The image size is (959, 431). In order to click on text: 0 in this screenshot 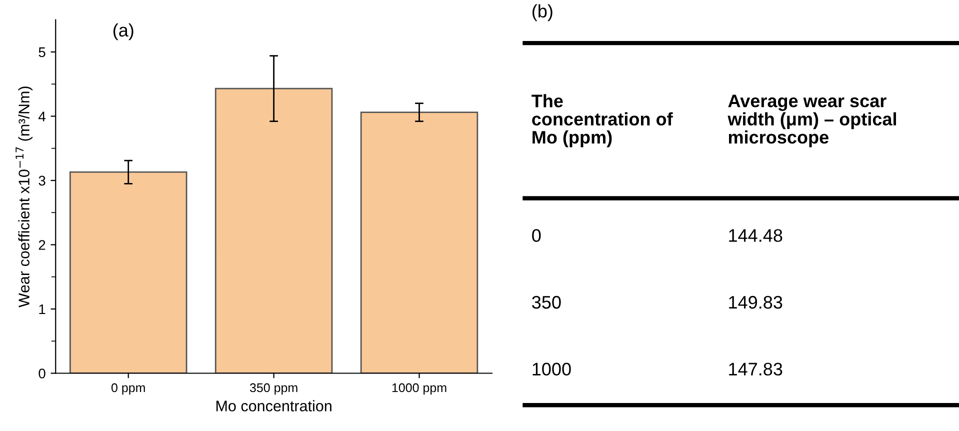, I will do `click(536, 235)`.